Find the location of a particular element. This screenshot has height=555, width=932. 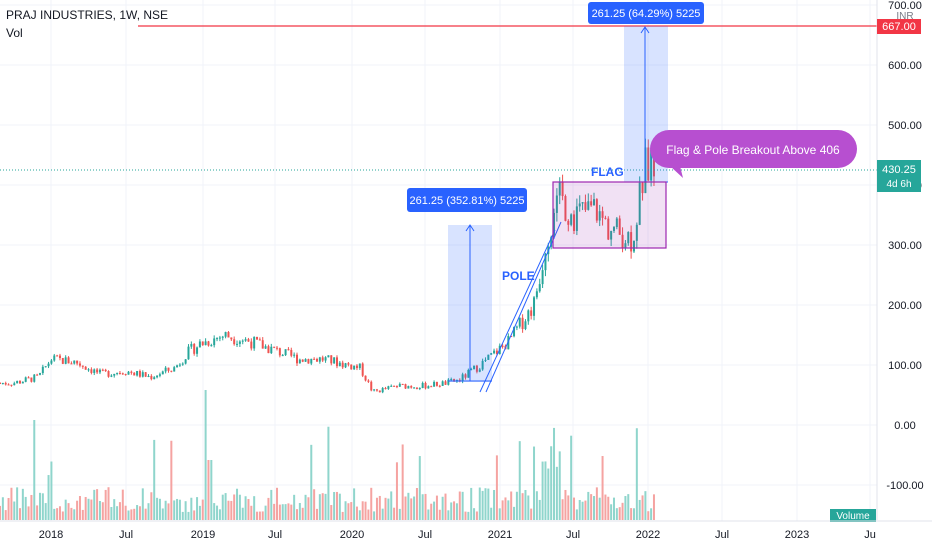

flag-measure-label: 261.25 (64.29%) 5225 is located at coordinates (646, 13).